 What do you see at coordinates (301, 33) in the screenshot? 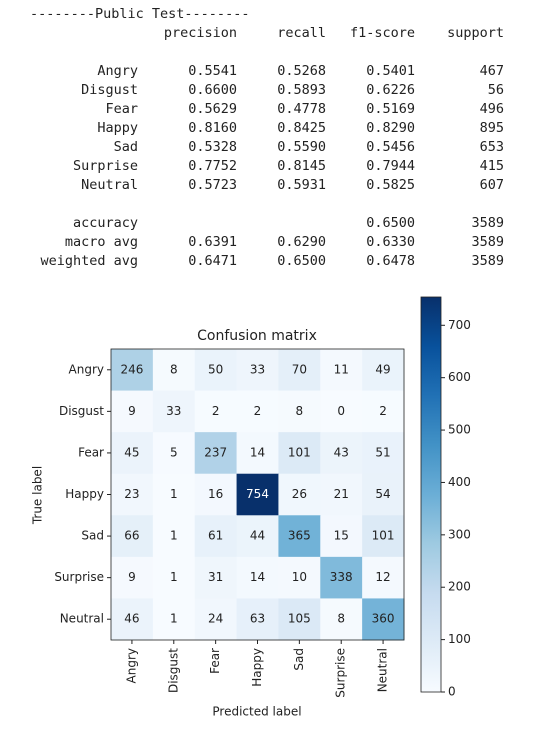
I see `report-header: recall` at bounding box center [301, 33].